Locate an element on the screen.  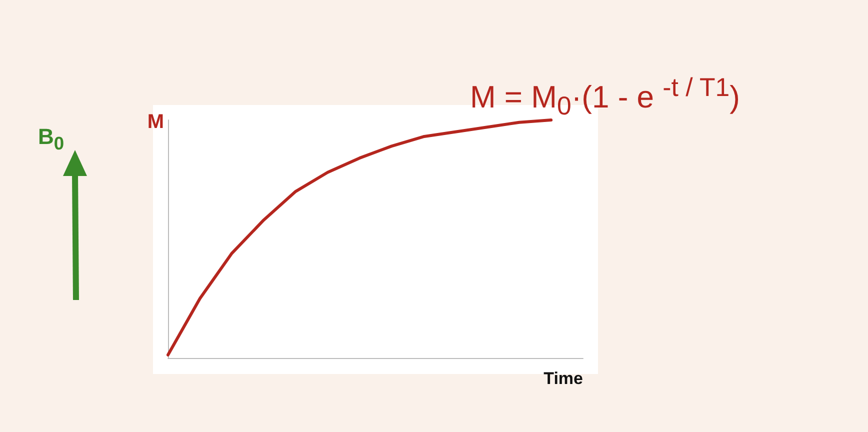
annotation: M = M$_{0}$·(1 - e $^{-t / T1}$) is located at coordinates (605, 98).